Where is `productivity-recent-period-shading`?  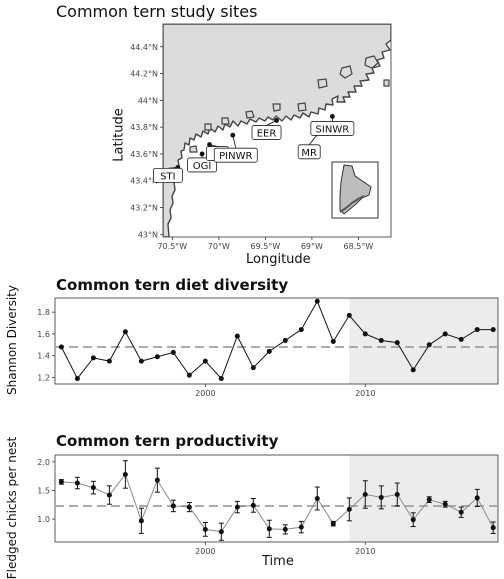 productivity-recent-period-shading is located at coordinates (423, 498).